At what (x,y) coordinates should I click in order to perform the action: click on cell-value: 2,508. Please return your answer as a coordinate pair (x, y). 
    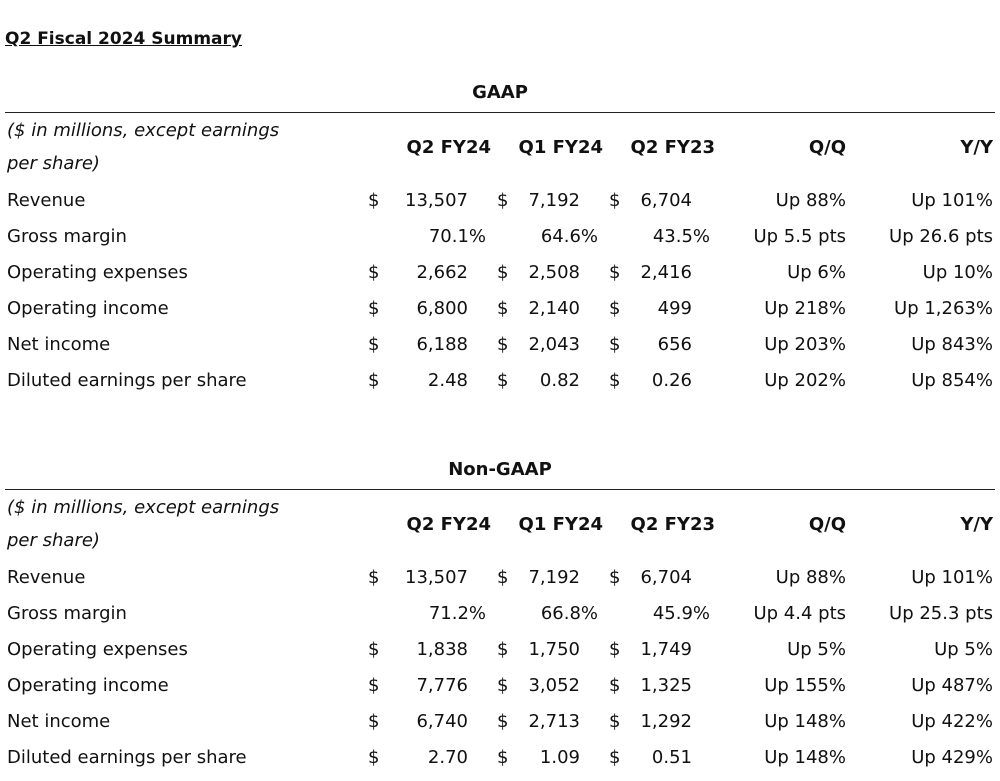
    Looking at the image, I should click on (554, 272).